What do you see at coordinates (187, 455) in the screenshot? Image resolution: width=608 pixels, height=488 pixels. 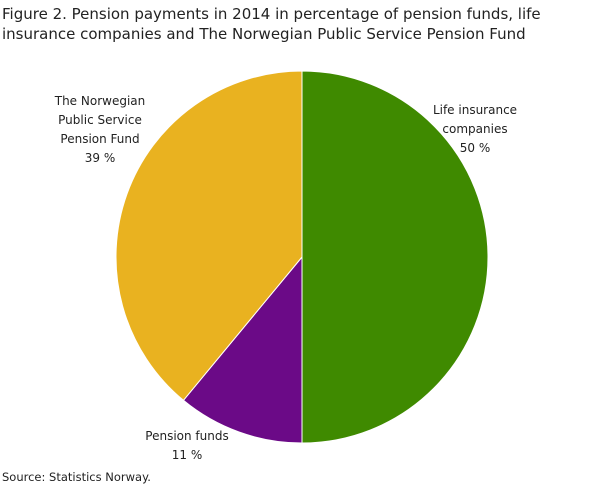 I see `value-label: 11 %` at bounding box center [187, 455].